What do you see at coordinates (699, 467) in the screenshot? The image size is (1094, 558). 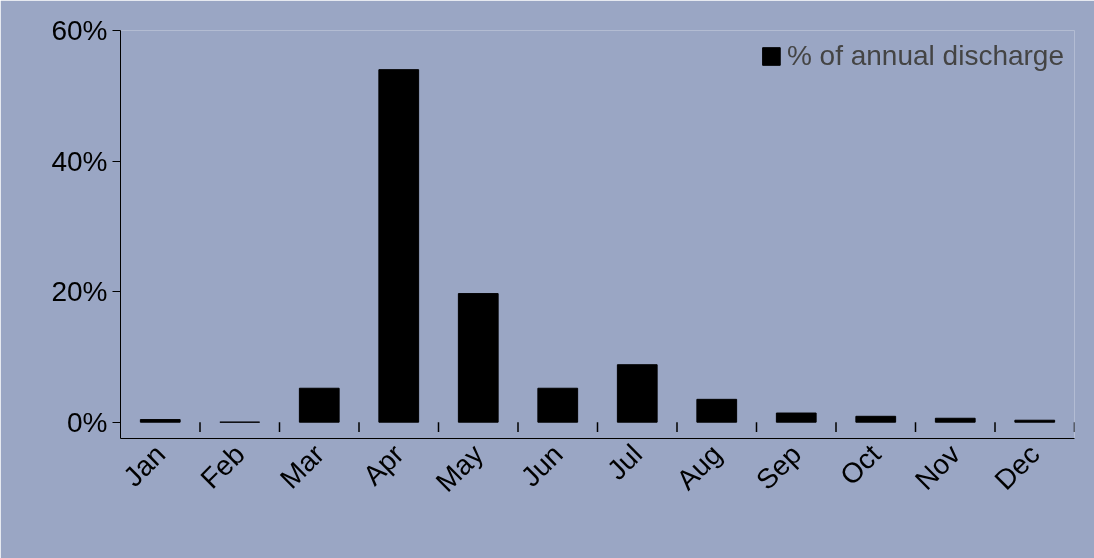 I see `x-tick-label: Aug` at bounding box center [699, 467].